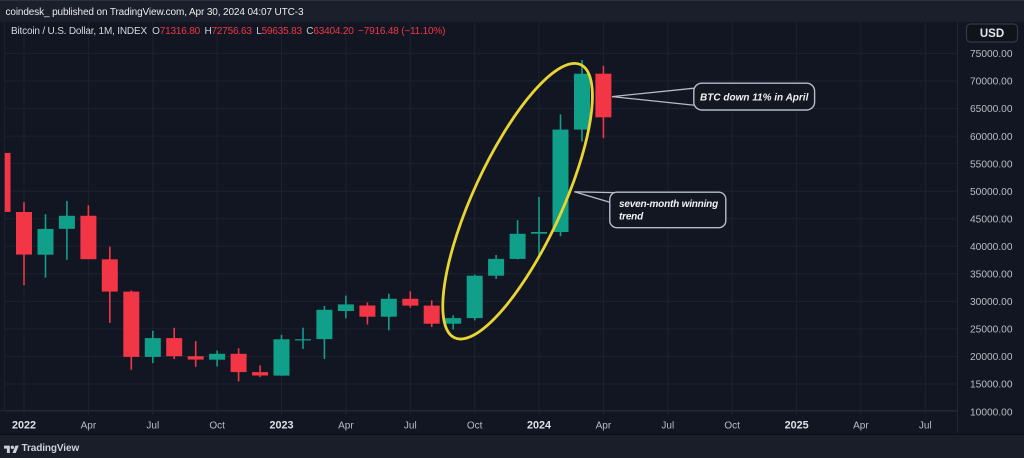 This screenshot has height=458, width=1024. What do you see at coordinates (991, 109) in the screenshot?
I see `svg-text: 65000.00` at bounding box center [991, 109].